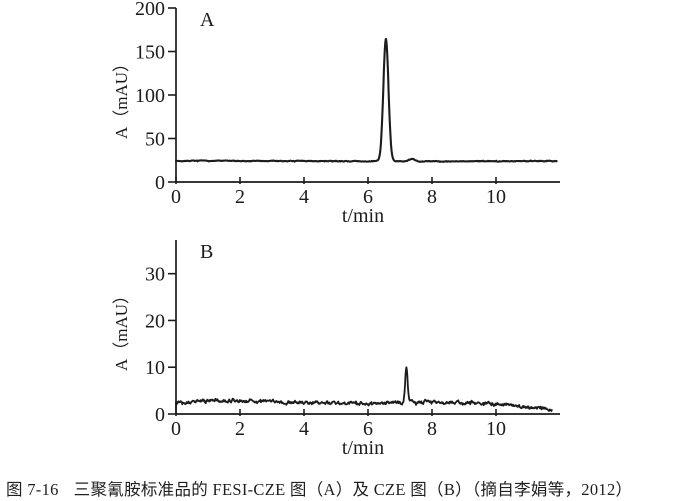  Describe the element at coordinates (207, 20) in the screenshot. I see `panel-label-A: A` at that location.